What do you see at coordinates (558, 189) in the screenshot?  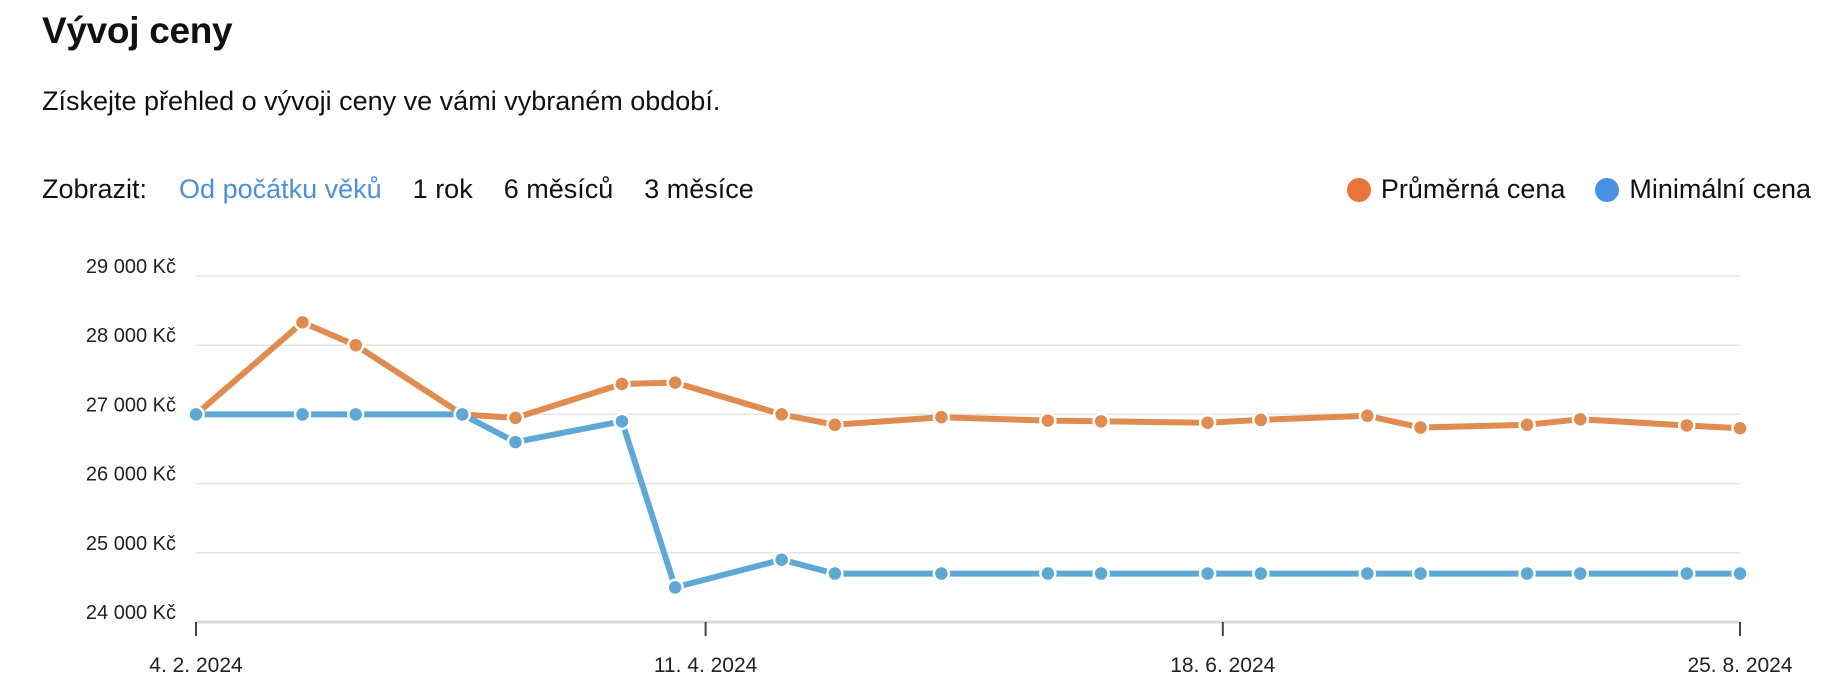 I see `range-6-months-button: 6 měsíců` at bounding box center [558, 189].